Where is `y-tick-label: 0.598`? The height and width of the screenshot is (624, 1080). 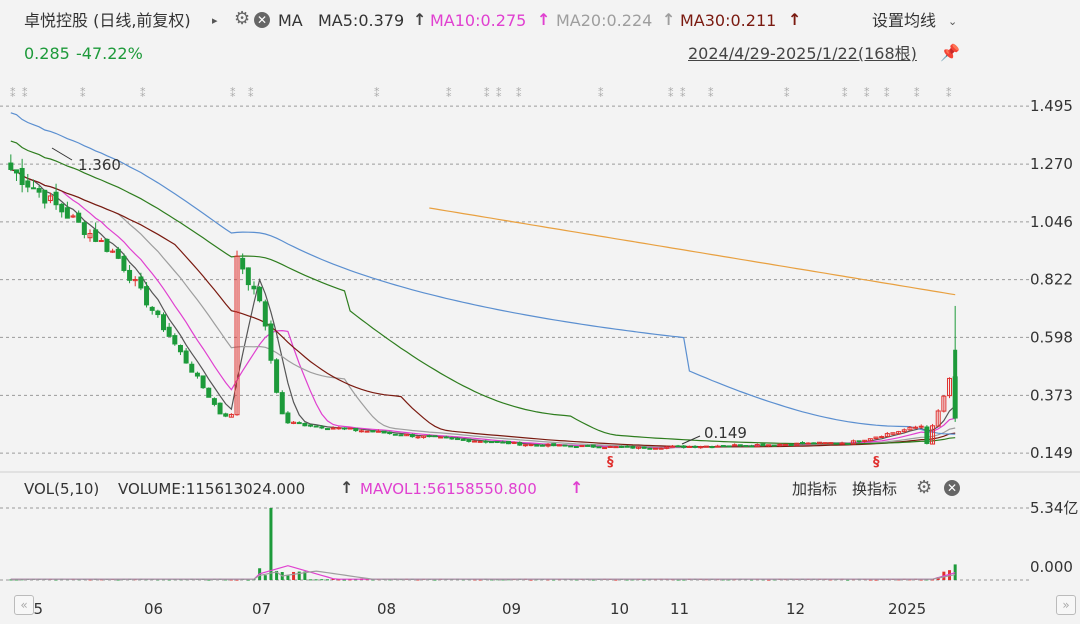
y-tick-label: 0.598 is located at coordinates (1051, 337).